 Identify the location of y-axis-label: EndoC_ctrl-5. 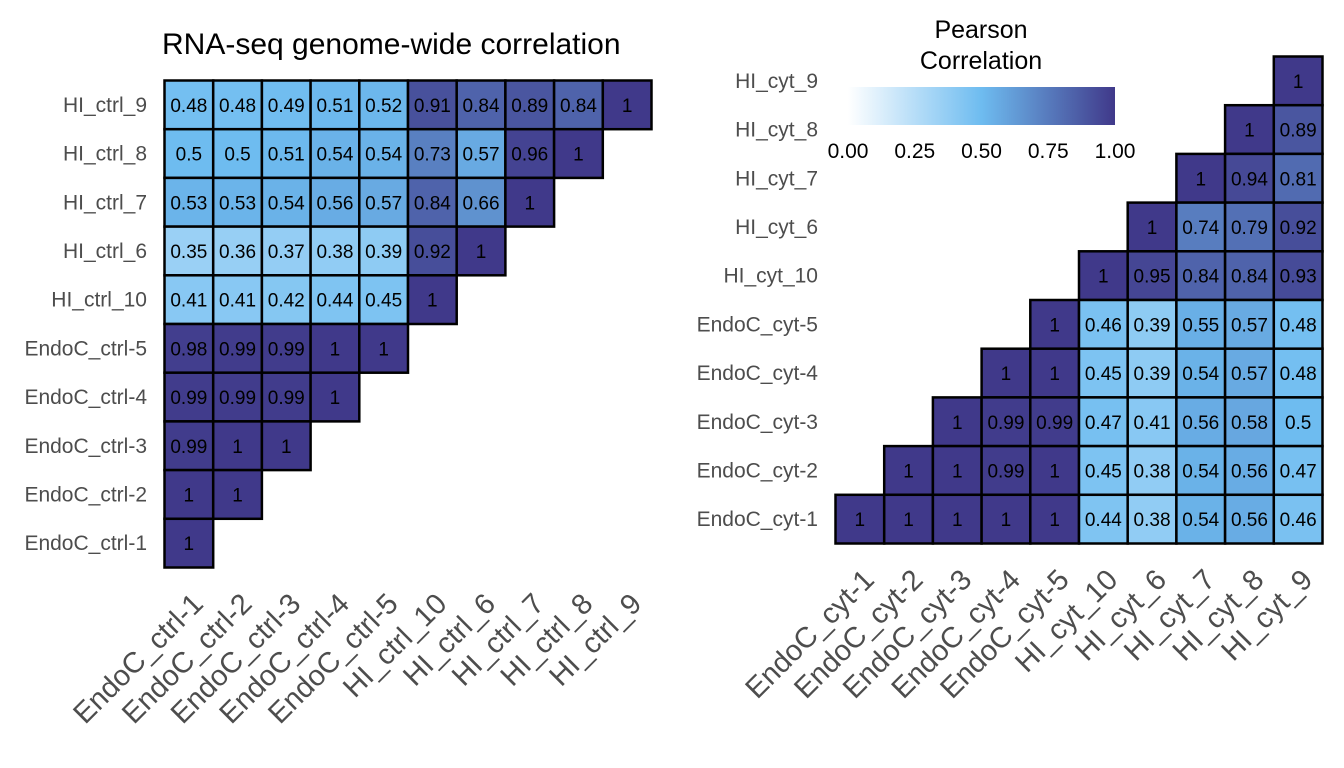
(85, 348).